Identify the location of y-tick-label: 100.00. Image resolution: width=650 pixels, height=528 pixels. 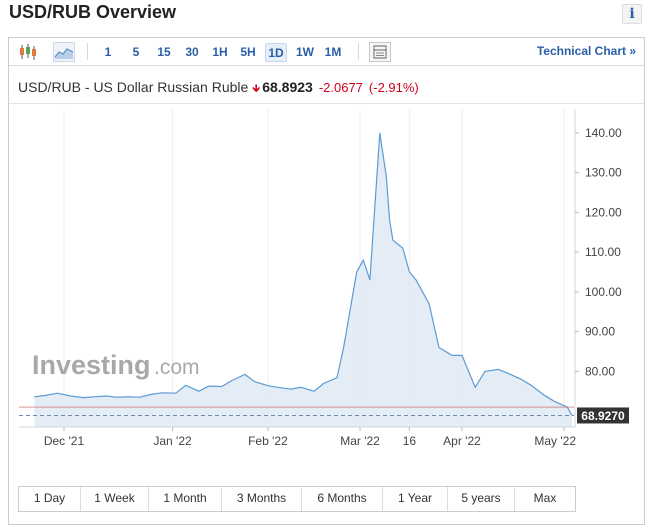
(603, 292).